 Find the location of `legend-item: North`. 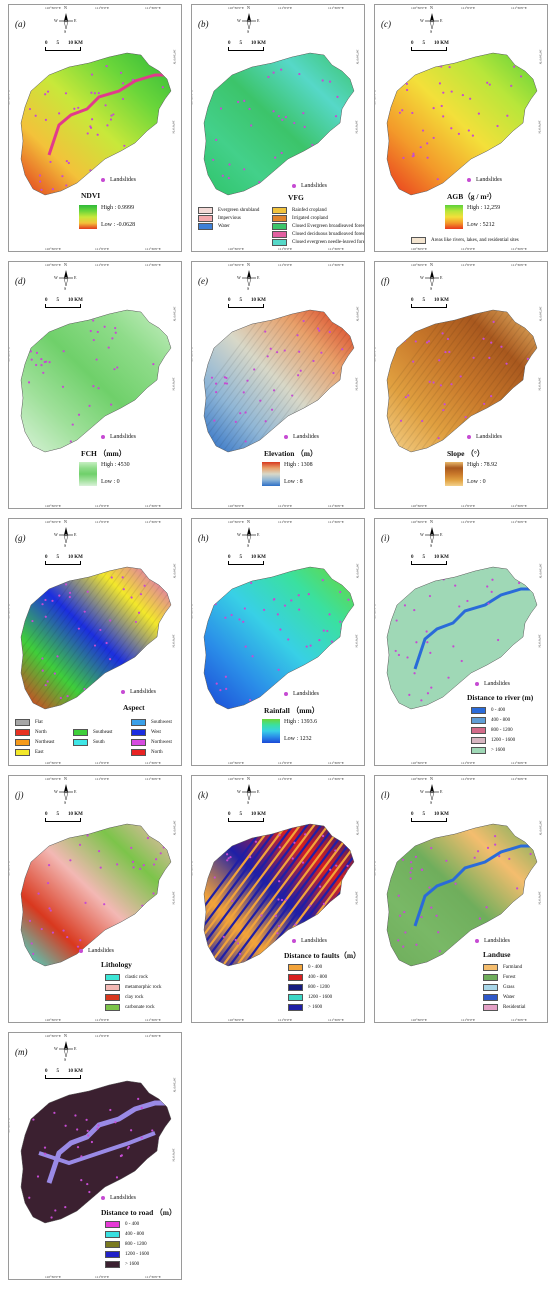

legend-item: North is located at coordinates (147, 752).